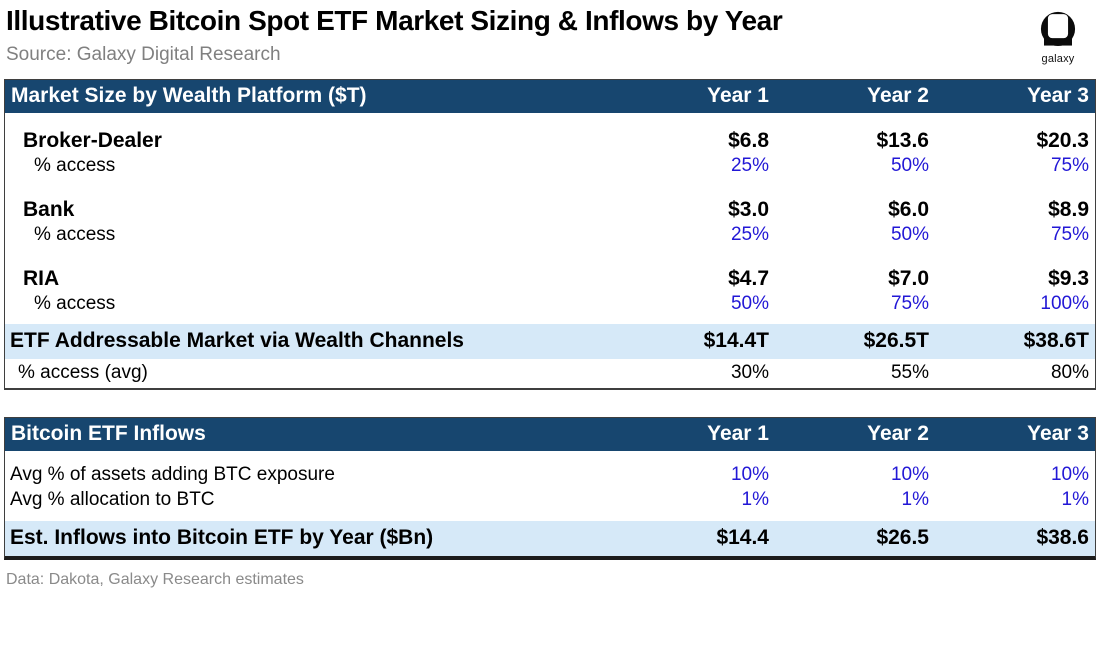 The image size is (1100, 646). Describe the element at coordinates (550, 278) in the screenshot. I see `table-row-ria: RIA $4.7 $7.0 $9.3` at that location.